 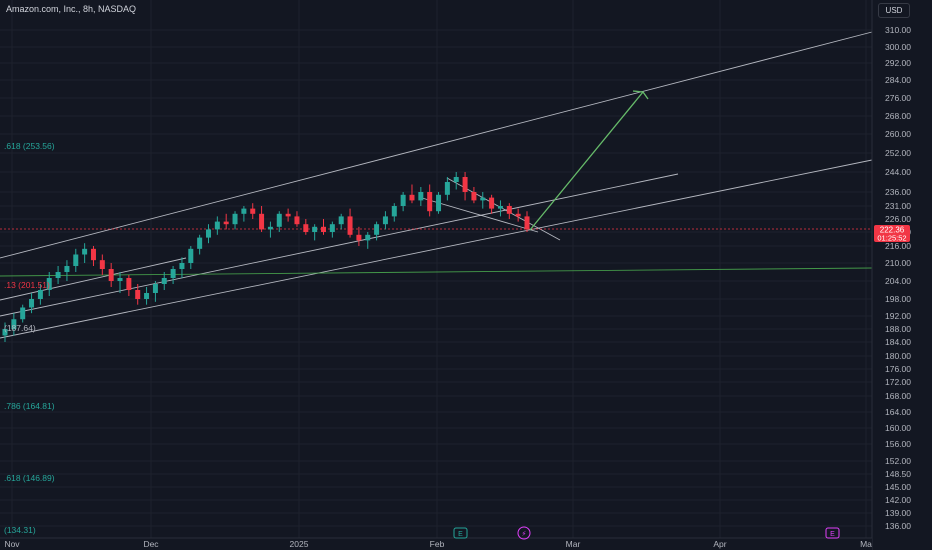 I want to click on price-tick-label: 172.00, so click(x=898, y=382).